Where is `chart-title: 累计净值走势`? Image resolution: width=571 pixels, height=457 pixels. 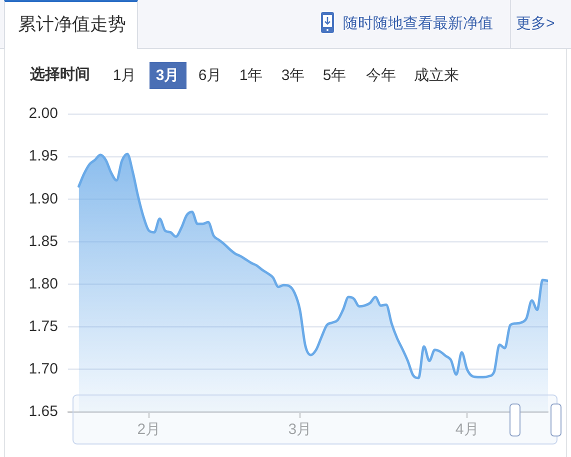 chart-title: 累计净值走势 is located at coordinates (72, 24).